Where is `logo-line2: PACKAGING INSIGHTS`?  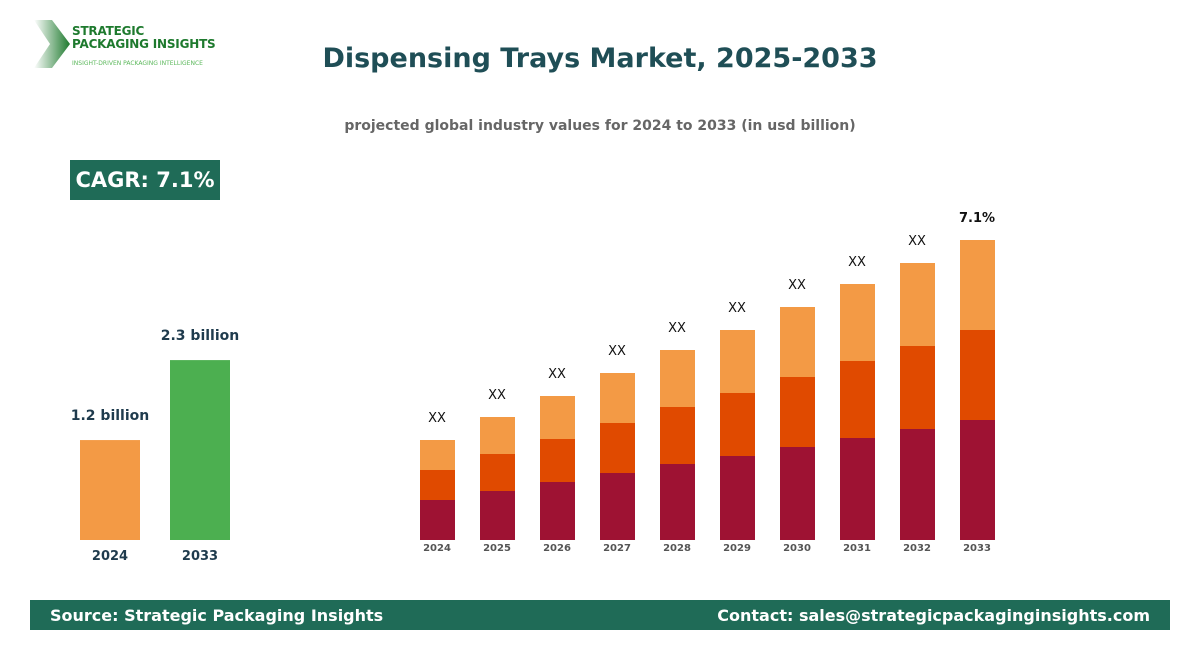
logo-line2: PACKAGING INSIGHTS is located at coordinates (144, 44).